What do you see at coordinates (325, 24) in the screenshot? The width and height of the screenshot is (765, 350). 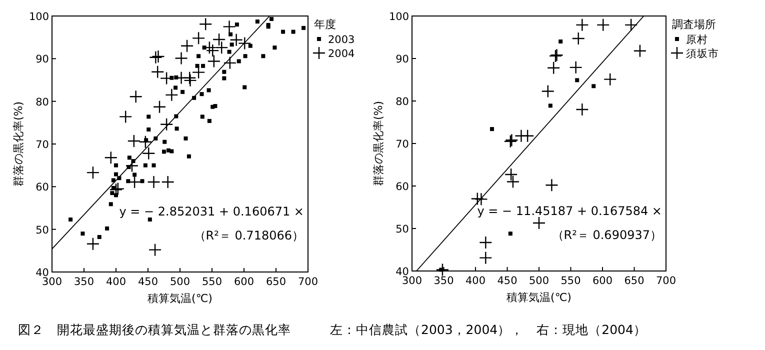 I see `legend-title: 年度` at bounding box center [325, 24].